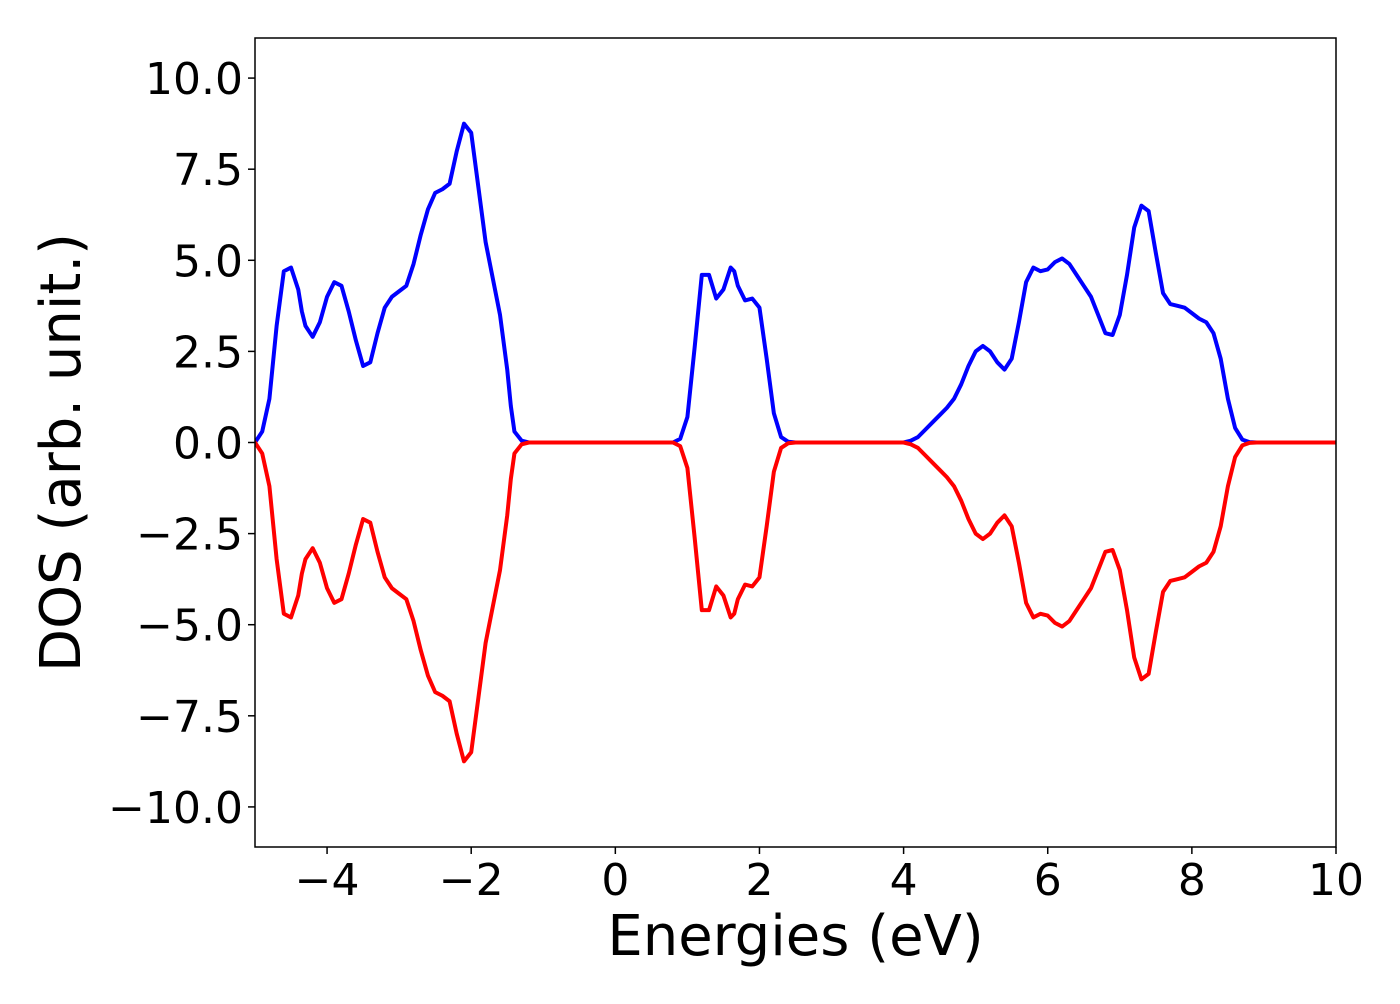 The image size is (1400, 1004). Describe the element at coordinates (189, 717) in the screenshot. I see `y-tick-label: −7.5` at that location.